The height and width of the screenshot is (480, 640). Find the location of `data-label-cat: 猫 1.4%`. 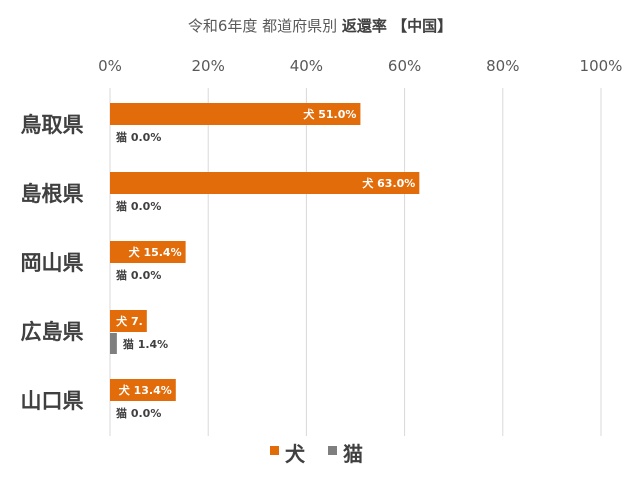

data-label-cat: 猫 1.4% is located at coordinates (145, 344).